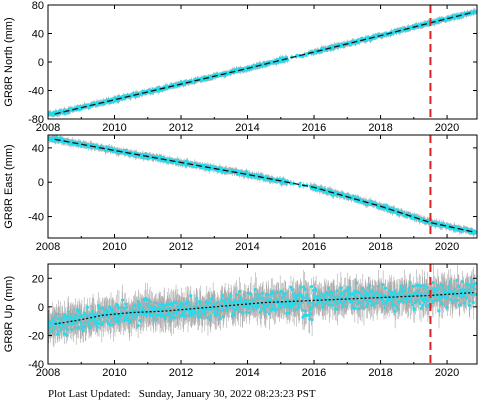  I want to click on north-y-tick-label: -80, so click(36, 120).